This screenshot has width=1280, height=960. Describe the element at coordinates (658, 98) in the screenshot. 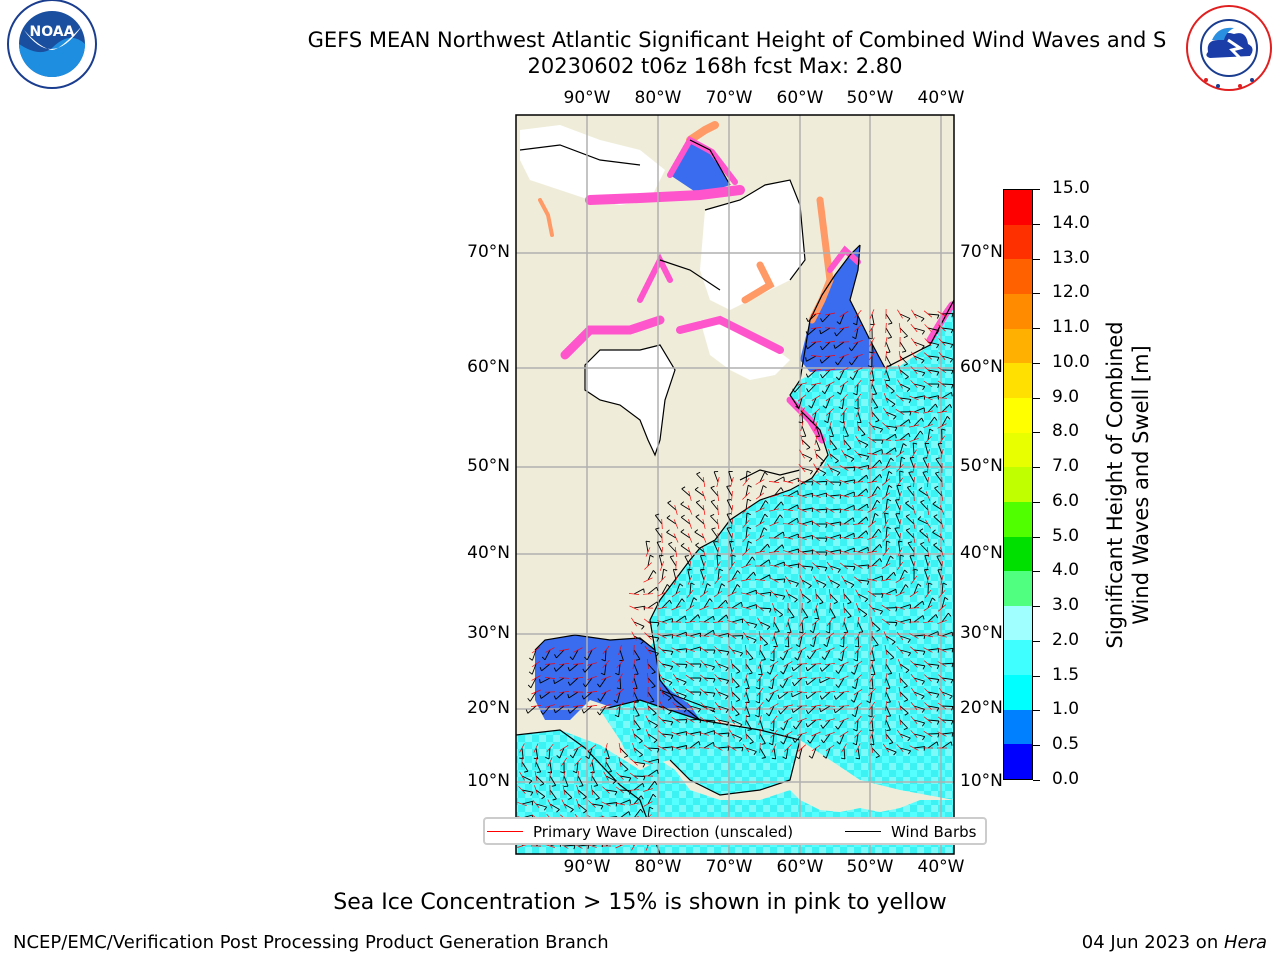

I see `lon-label: 80°W` at that location.